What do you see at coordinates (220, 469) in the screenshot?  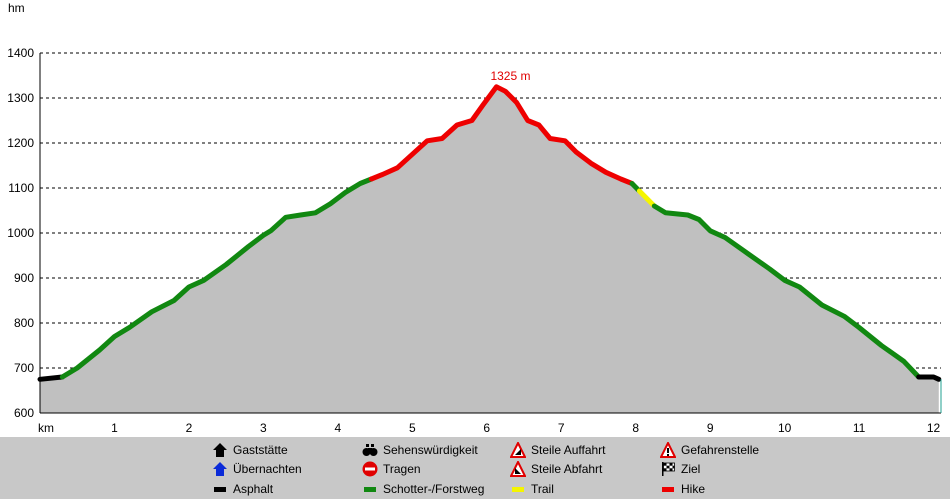 I see `house-blue-icon` at bounding box center [220, 469].